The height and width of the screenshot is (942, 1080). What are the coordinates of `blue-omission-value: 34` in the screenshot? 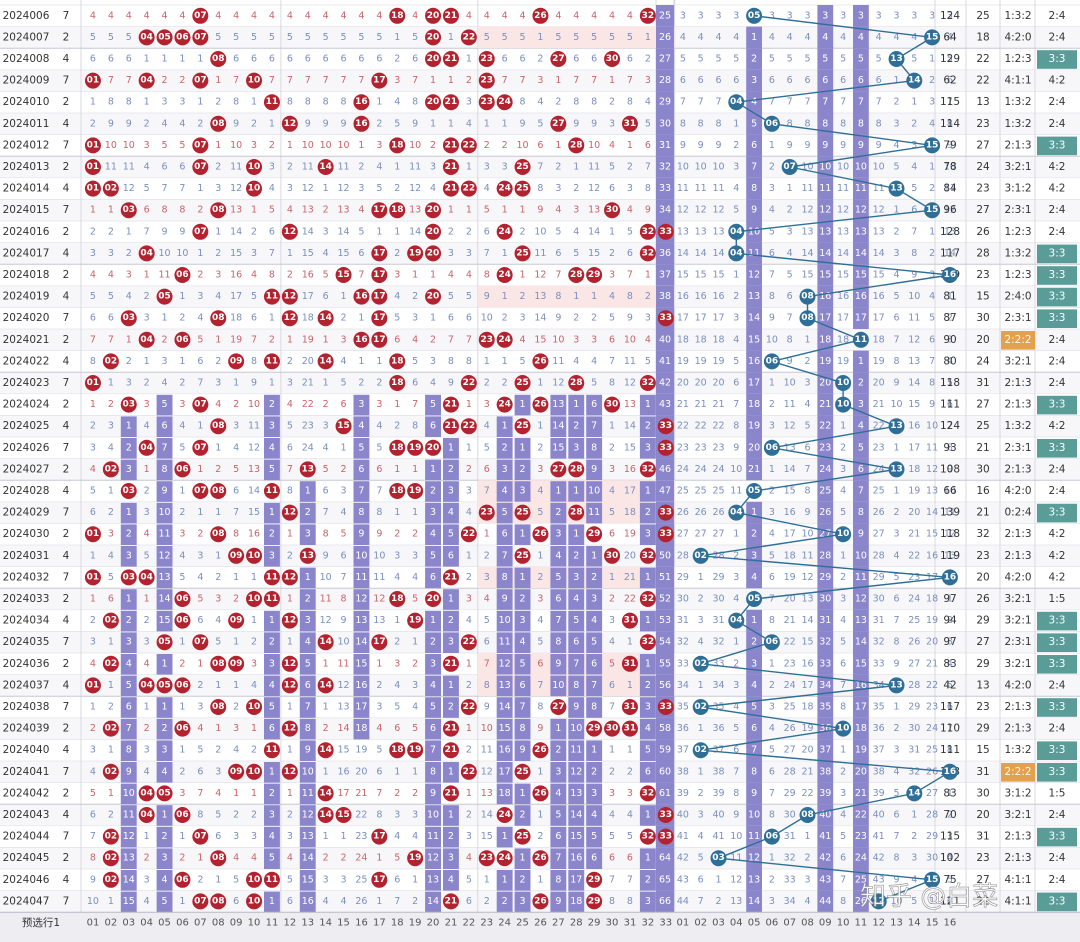 It's located at (879, 685).